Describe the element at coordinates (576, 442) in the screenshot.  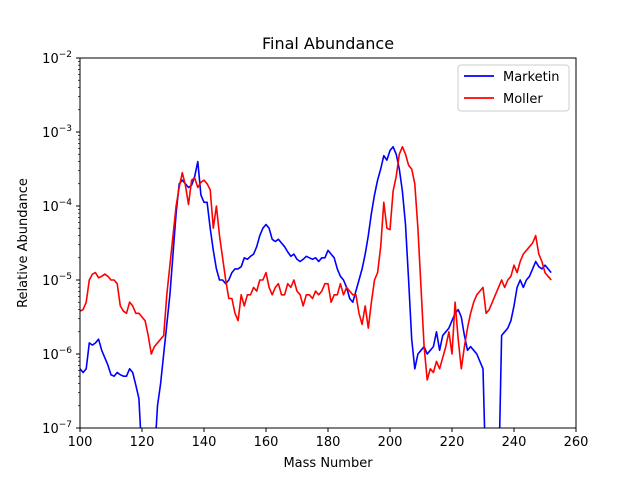
I see `x-tick-label: 260` at that location.